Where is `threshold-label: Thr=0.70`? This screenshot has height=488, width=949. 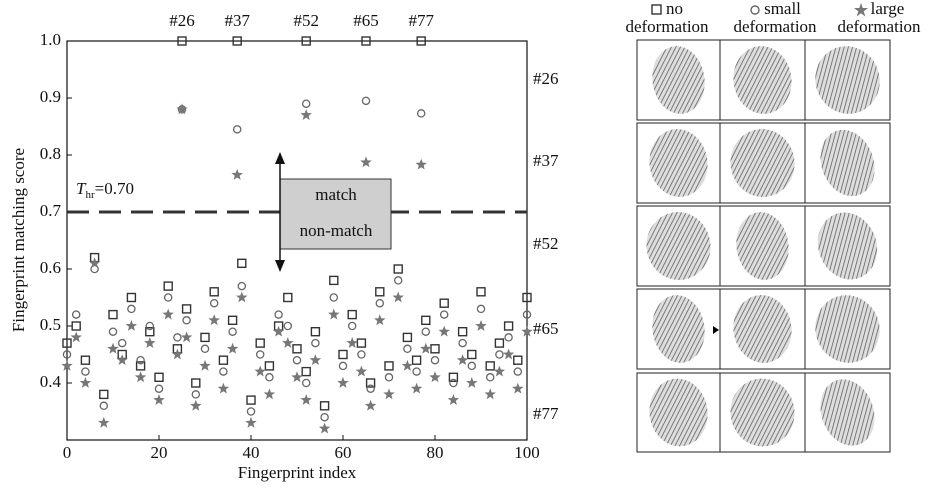 threshold-label: Thr=0.70 is located at coordinates (105, 190).